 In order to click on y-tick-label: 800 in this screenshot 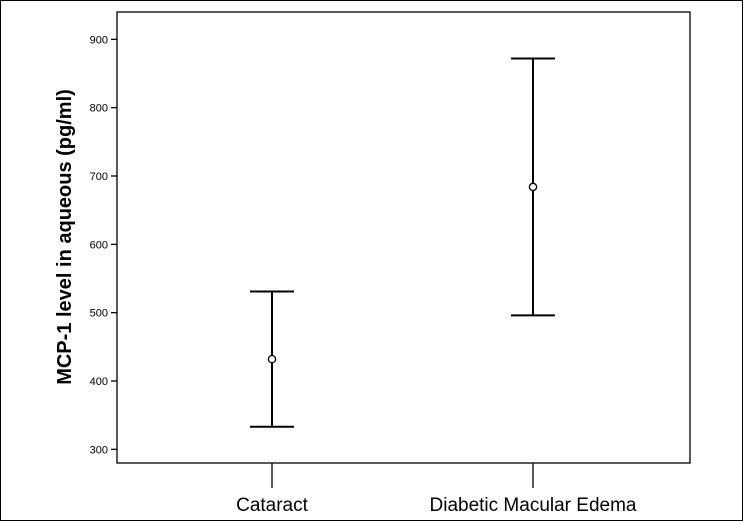, I will do `click(99, 109)`.